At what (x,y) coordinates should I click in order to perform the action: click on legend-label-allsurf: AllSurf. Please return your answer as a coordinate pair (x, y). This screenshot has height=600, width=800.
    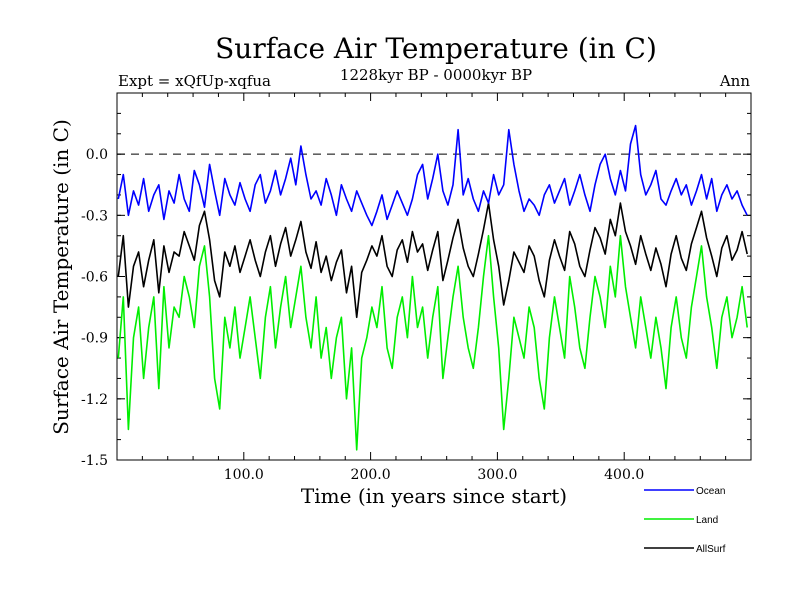
    Looking at the image, I should click on (711, 549).